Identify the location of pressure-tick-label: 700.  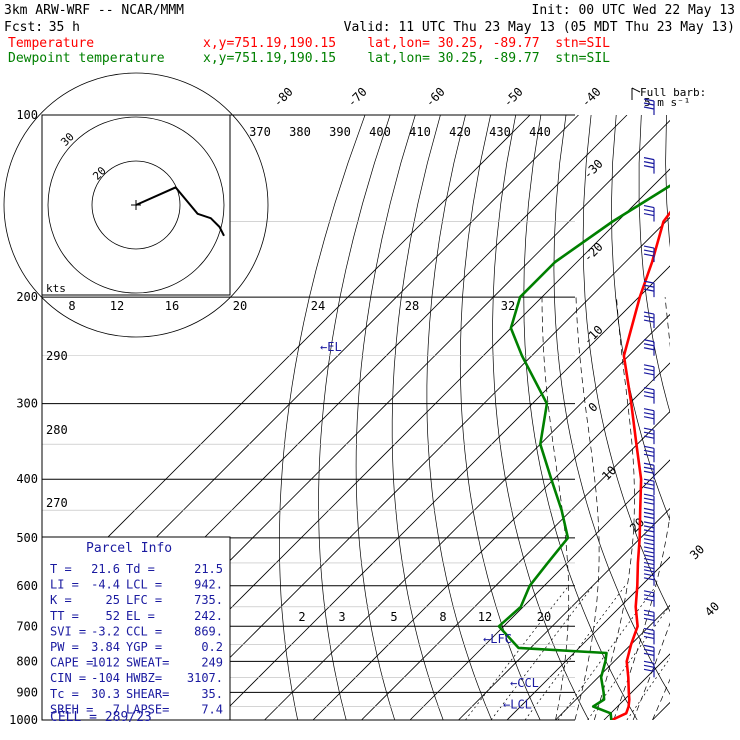
(27, 626).